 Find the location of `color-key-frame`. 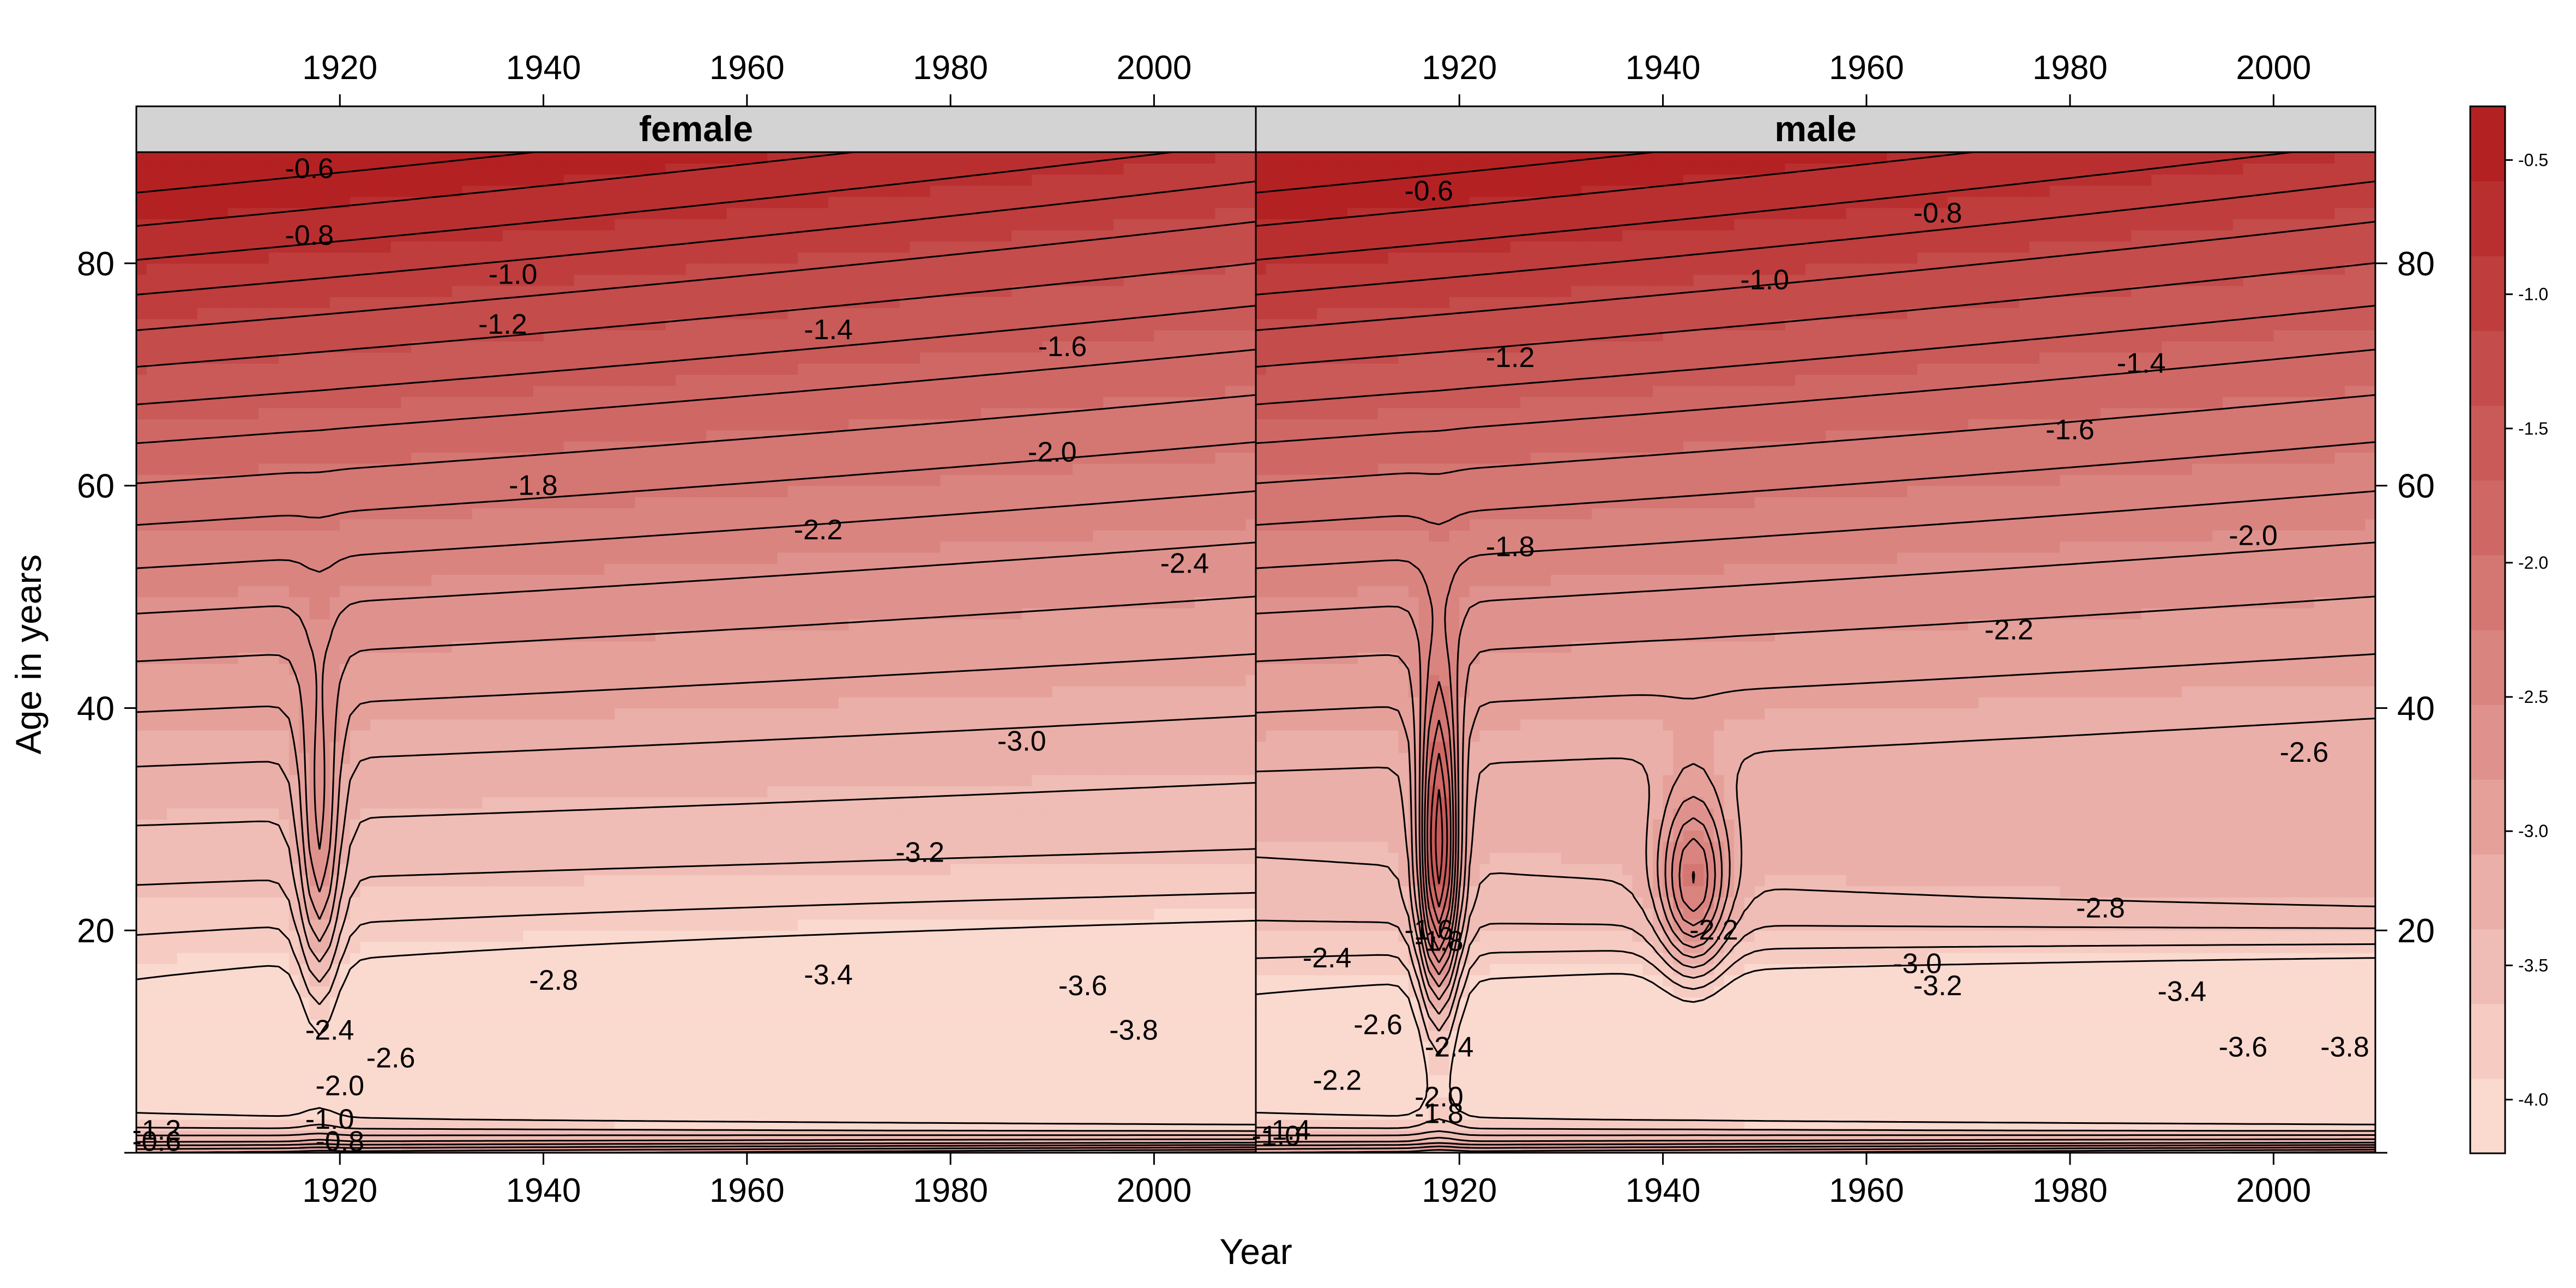

color-key-frame is located at coordinates (2487, 629).